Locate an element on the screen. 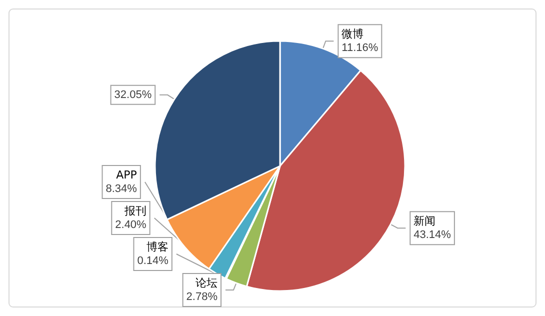 This screenshot has width=545, height=316. slice-label: 论坛 is located at coordinates (207, 283).